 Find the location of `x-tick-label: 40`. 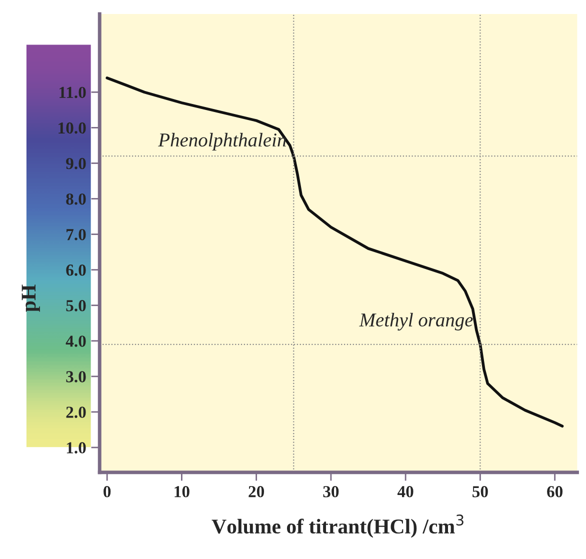

x-tick-label: 40 is located at coordinates (405, 492).